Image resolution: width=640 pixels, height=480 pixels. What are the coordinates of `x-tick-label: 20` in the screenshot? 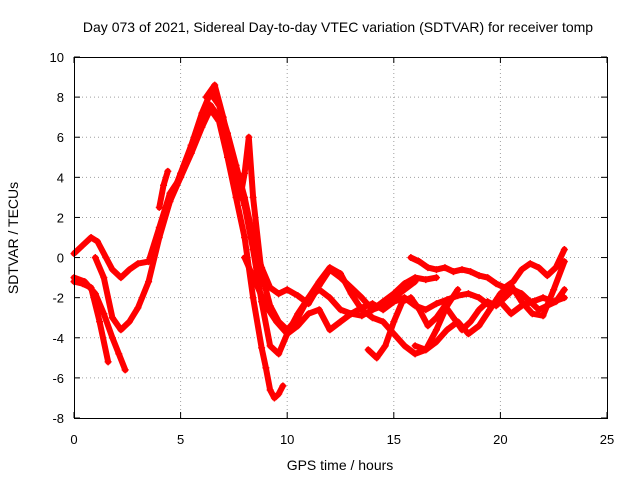 It's located at (500, 439).